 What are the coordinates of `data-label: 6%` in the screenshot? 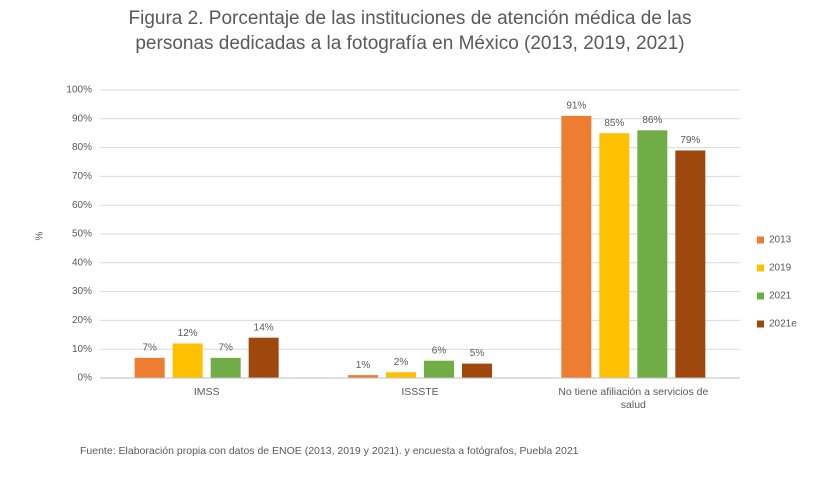 It's located at (439, 350).